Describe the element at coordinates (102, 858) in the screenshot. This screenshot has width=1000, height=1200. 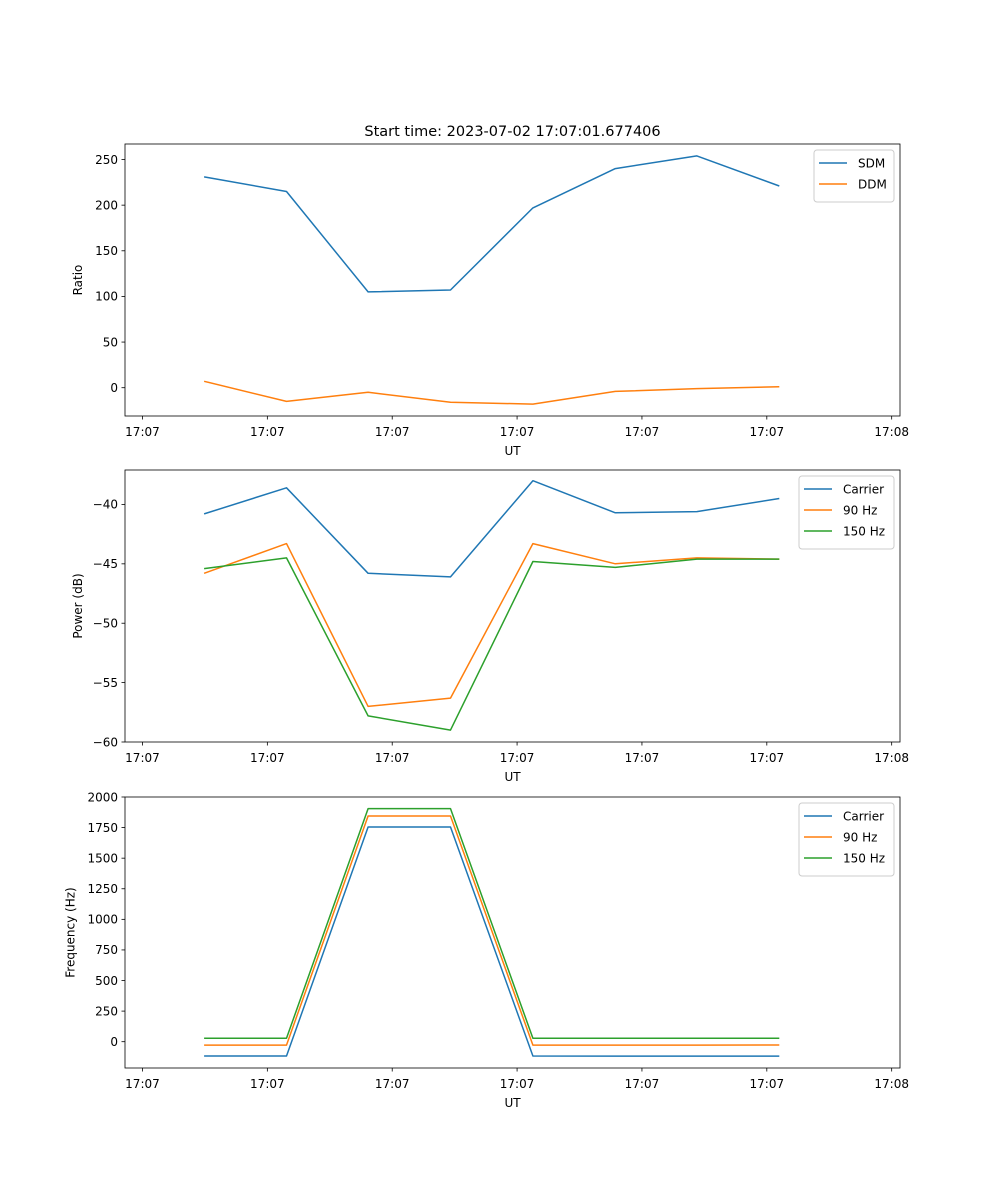
I see `y-tick-label: 1500` at that location.